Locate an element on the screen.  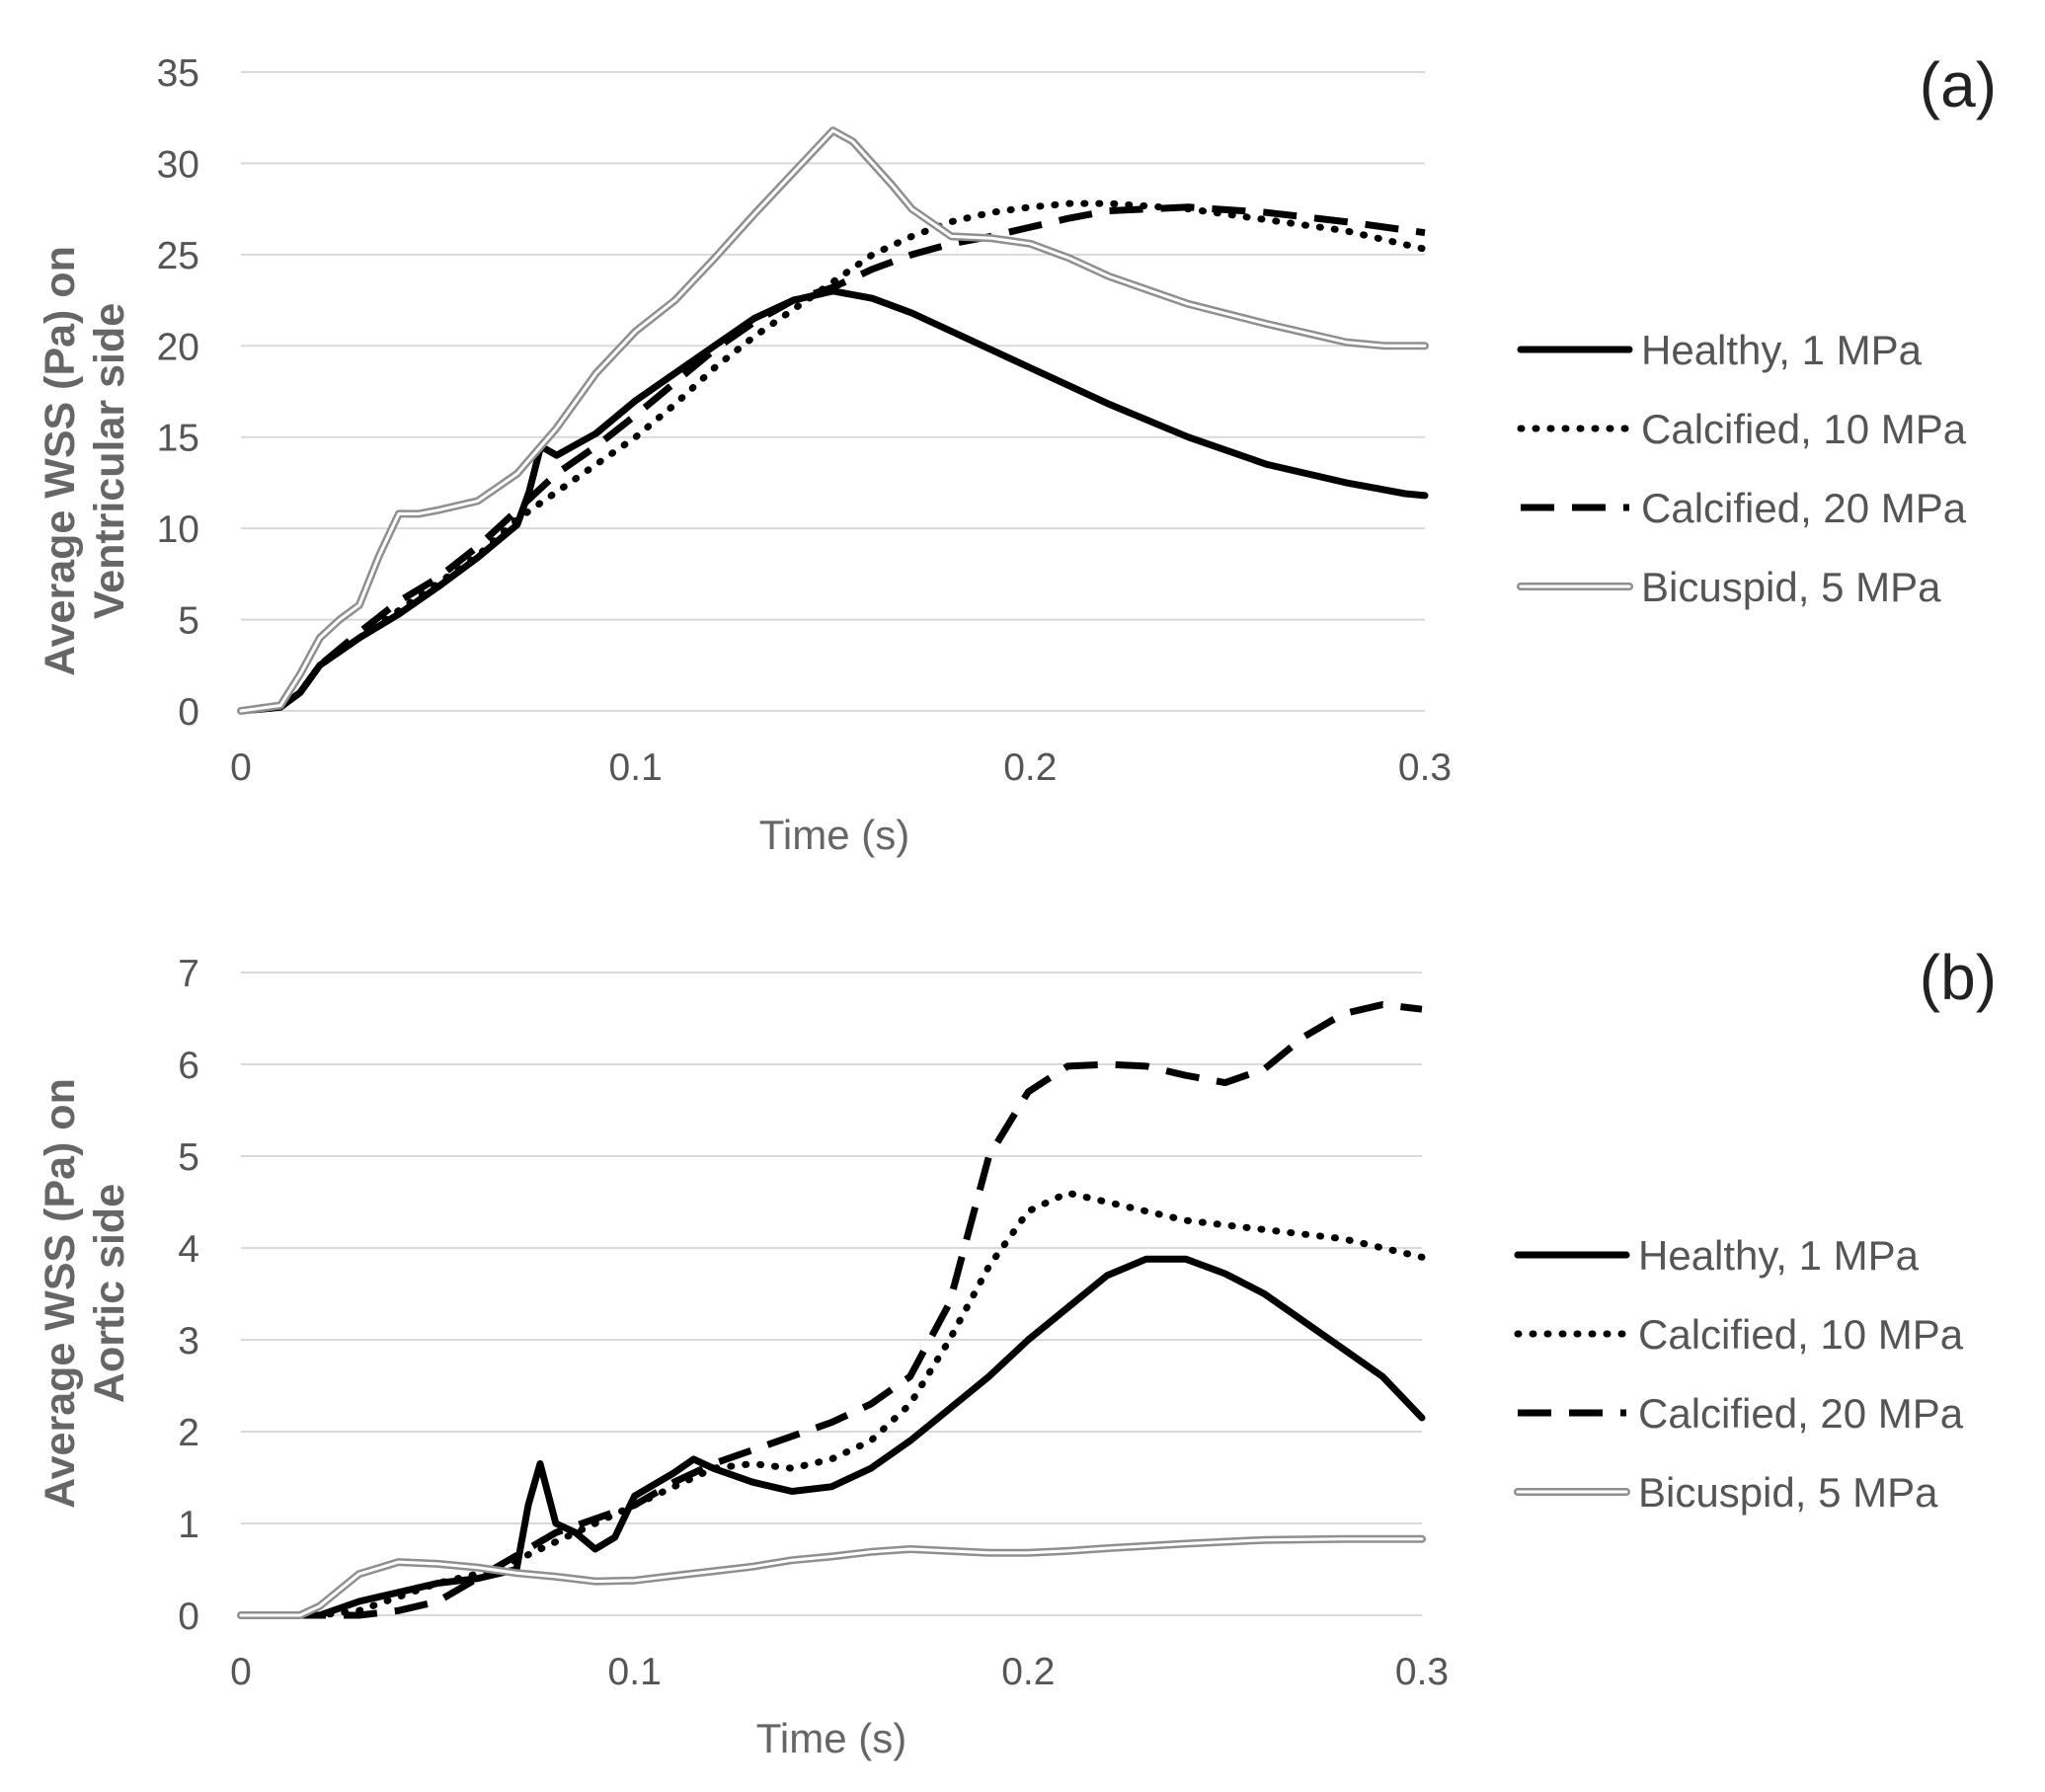
series-line-b-bicuspid-5-mpa-inner is located at coordinates (831, 1577).